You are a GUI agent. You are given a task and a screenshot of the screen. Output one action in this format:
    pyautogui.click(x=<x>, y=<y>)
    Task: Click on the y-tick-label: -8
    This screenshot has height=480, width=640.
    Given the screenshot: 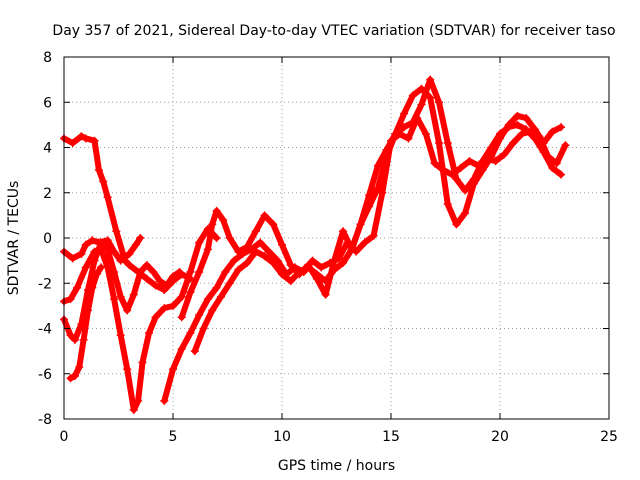 What is the action you would take?
    pyautogui.click(x=45, y=420)
    